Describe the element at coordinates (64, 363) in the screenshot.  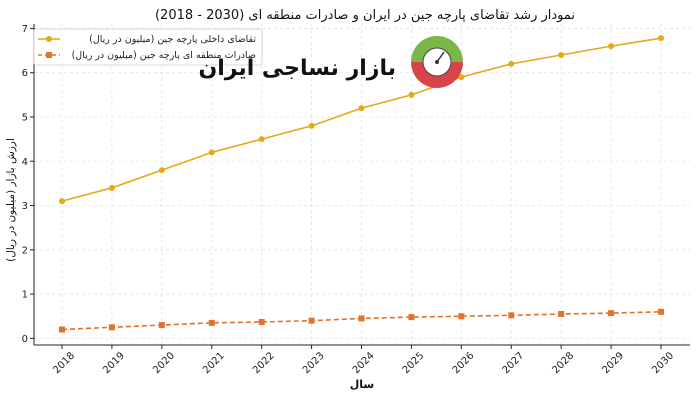
I see `x-tick-label: 2018` at that location.